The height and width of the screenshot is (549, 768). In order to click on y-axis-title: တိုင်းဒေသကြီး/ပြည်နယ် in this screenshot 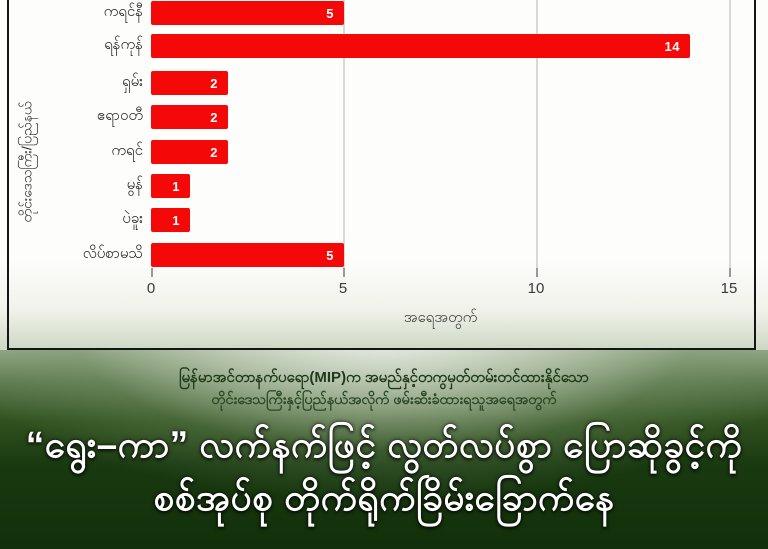, I will do `click(26, 162)`.